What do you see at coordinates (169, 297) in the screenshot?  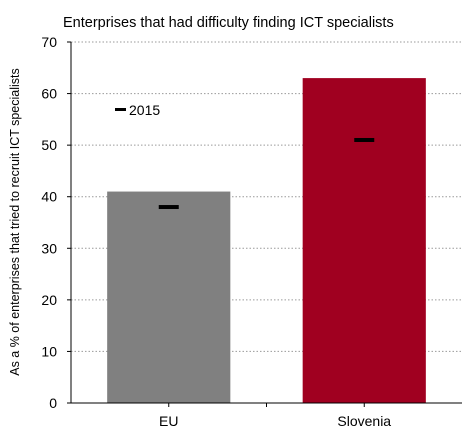 I see `bar-eu` at bounding box center [169, 297].